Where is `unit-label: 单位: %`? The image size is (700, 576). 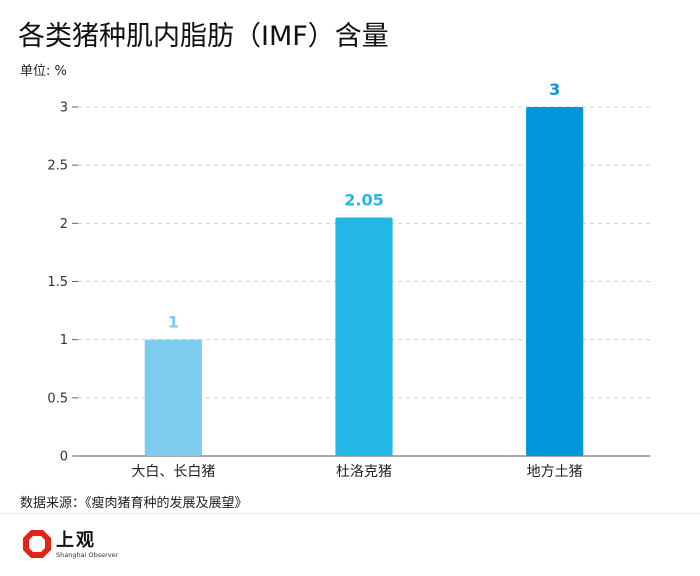 unit-label: 单位: % is located at coordinates (43, 71).